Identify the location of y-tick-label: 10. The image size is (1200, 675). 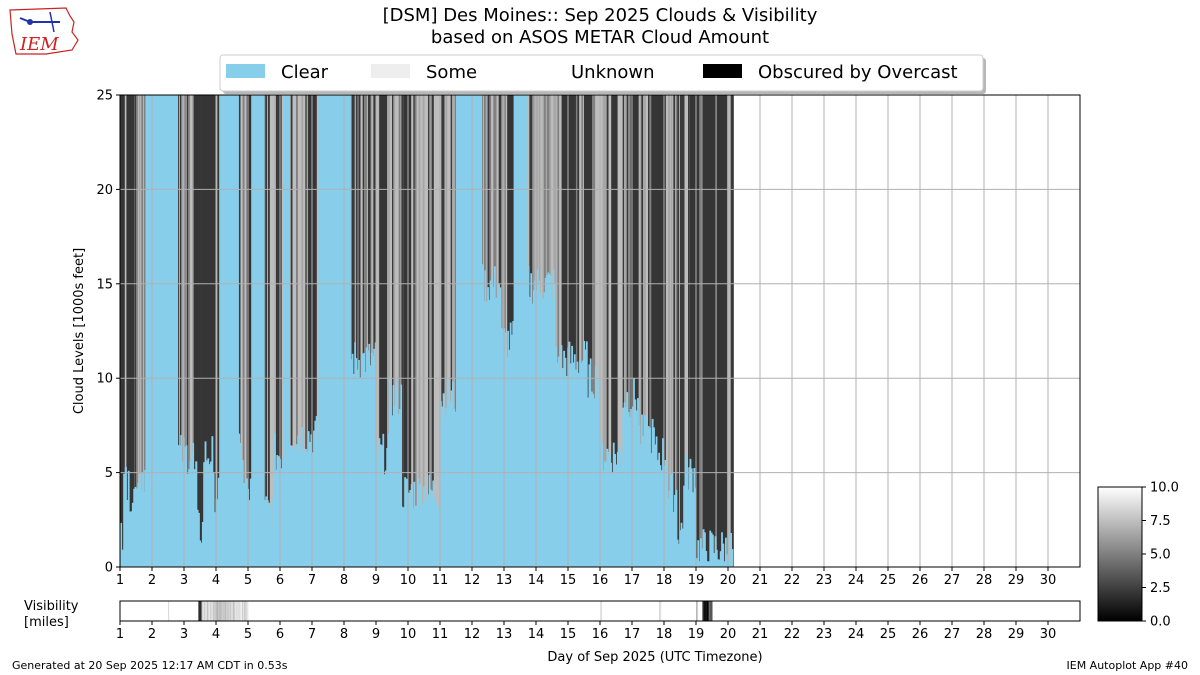
(104, 379).